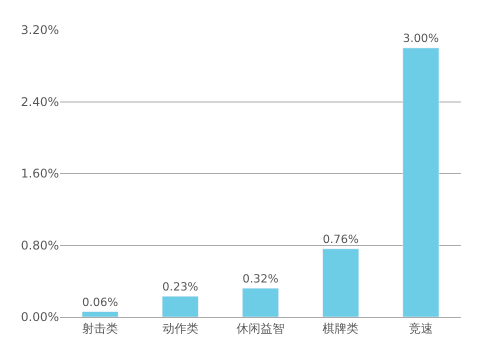  I want to click on data-label: 0.06%, so click(100, 301).